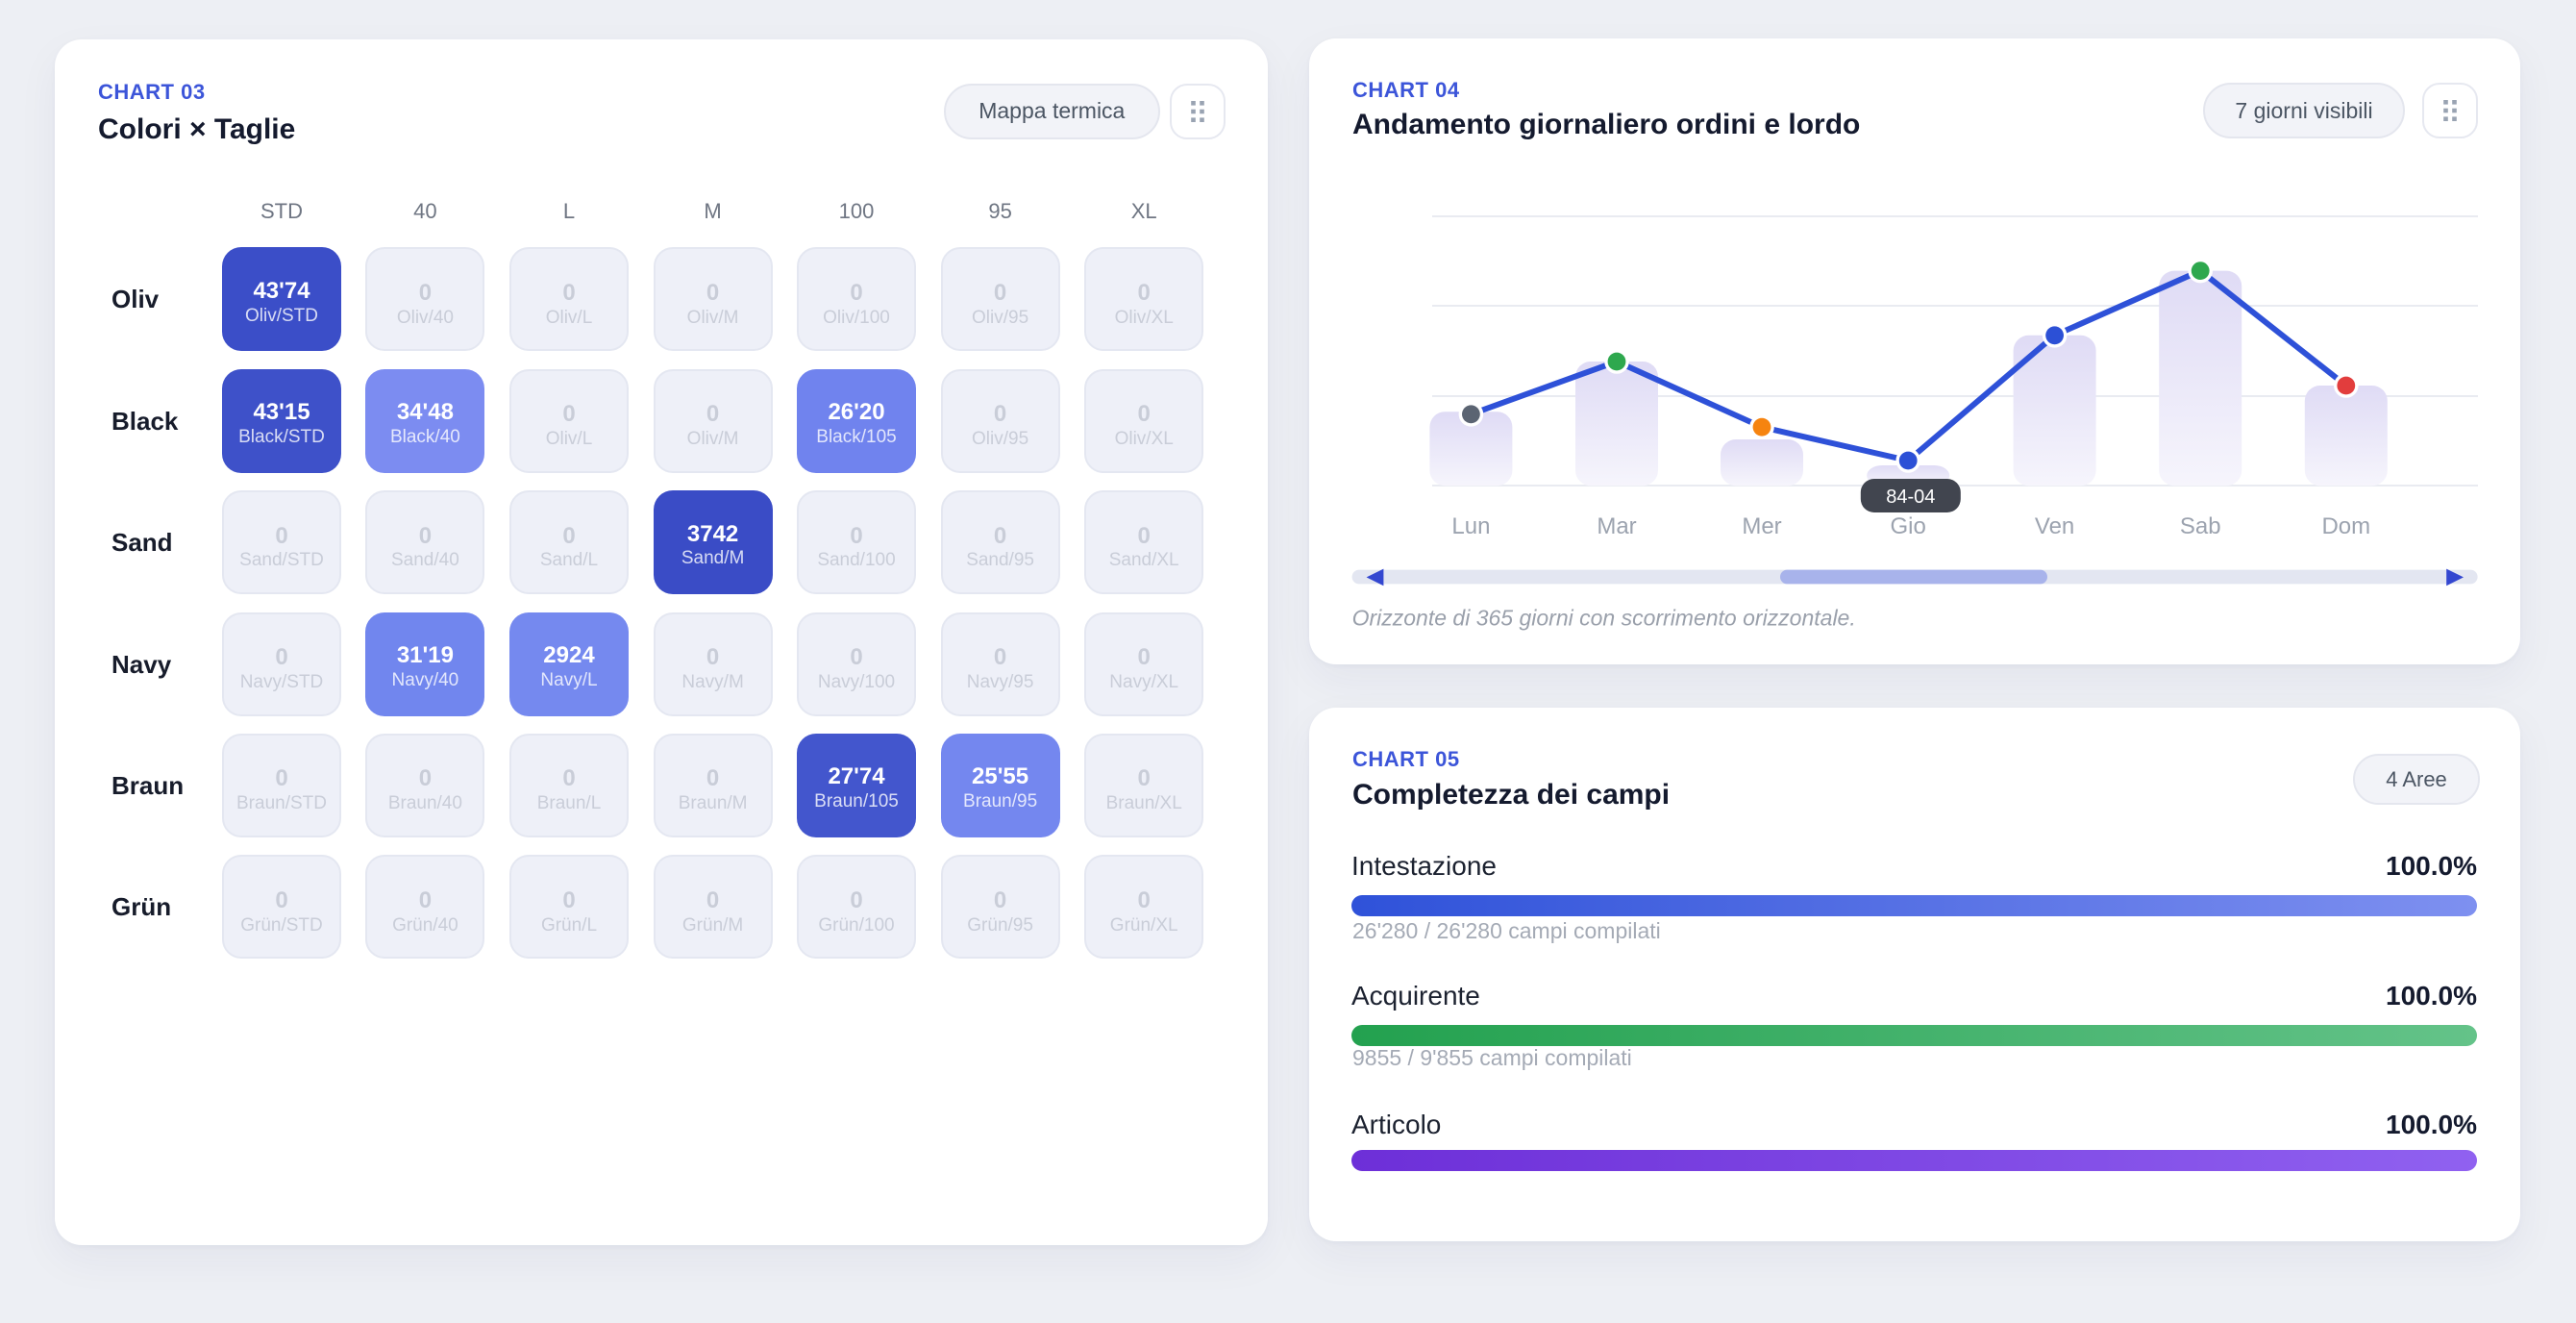  Describe the element at coordinates (2346, 526) in the screenshot. I see `svg-text: Dom` at that location.